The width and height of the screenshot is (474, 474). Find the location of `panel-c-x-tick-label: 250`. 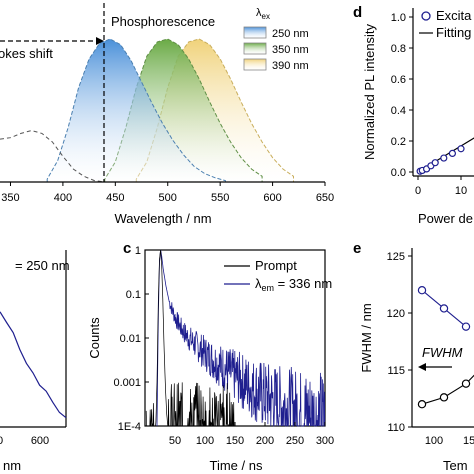

panel-c-x-tick-label: 250 is located at coordinates (295, 441).